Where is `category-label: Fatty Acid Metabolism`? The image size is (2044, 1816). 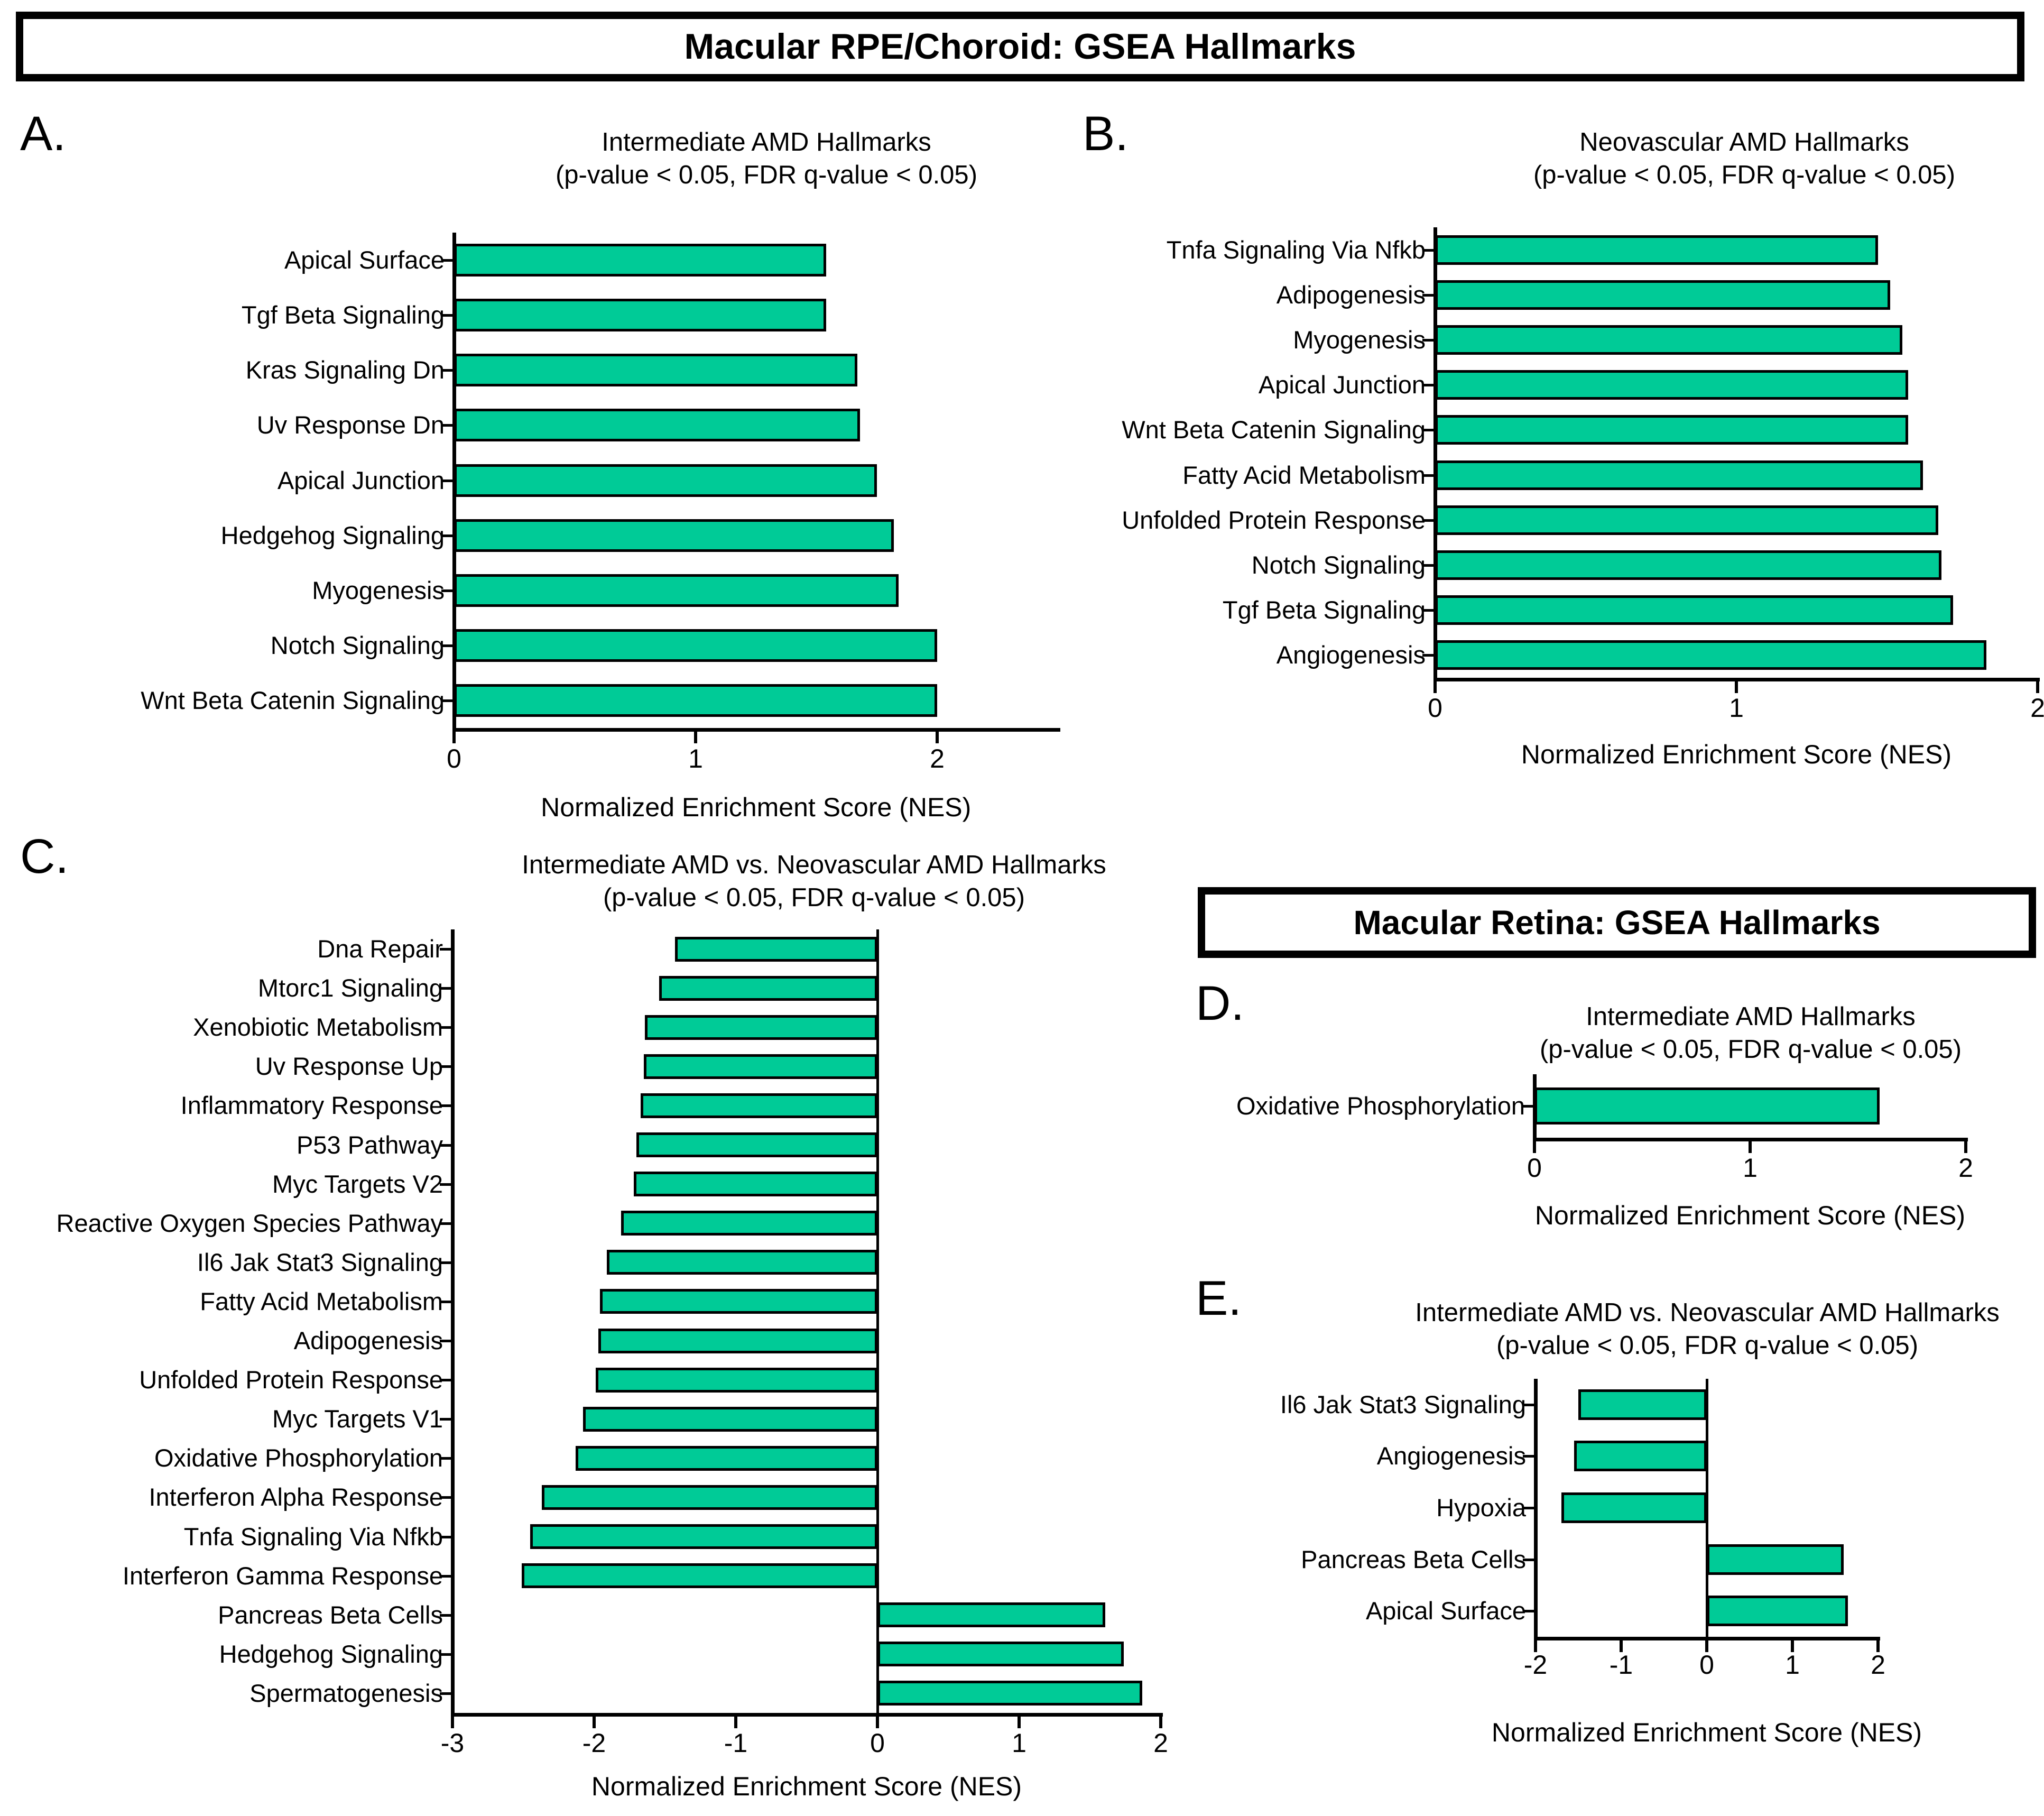 category-label: Fatty Acid Metabolism is located at coordinates (1304, 474).